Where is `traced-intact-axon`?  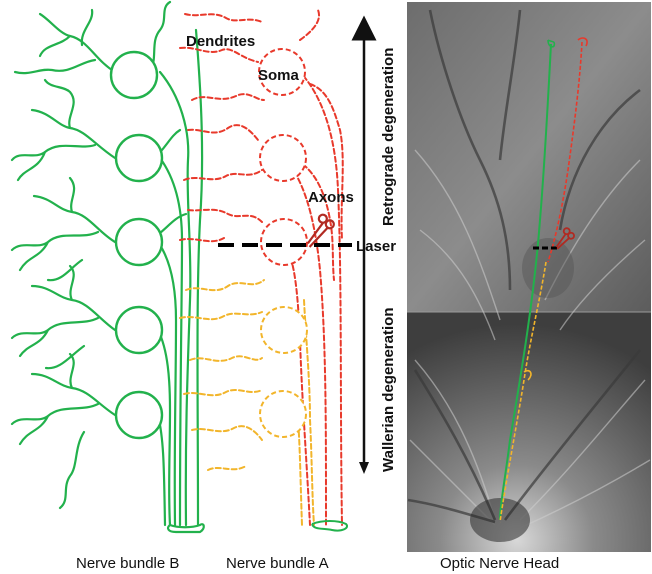 traced-intact-axon is located at coordinates (525, 282).